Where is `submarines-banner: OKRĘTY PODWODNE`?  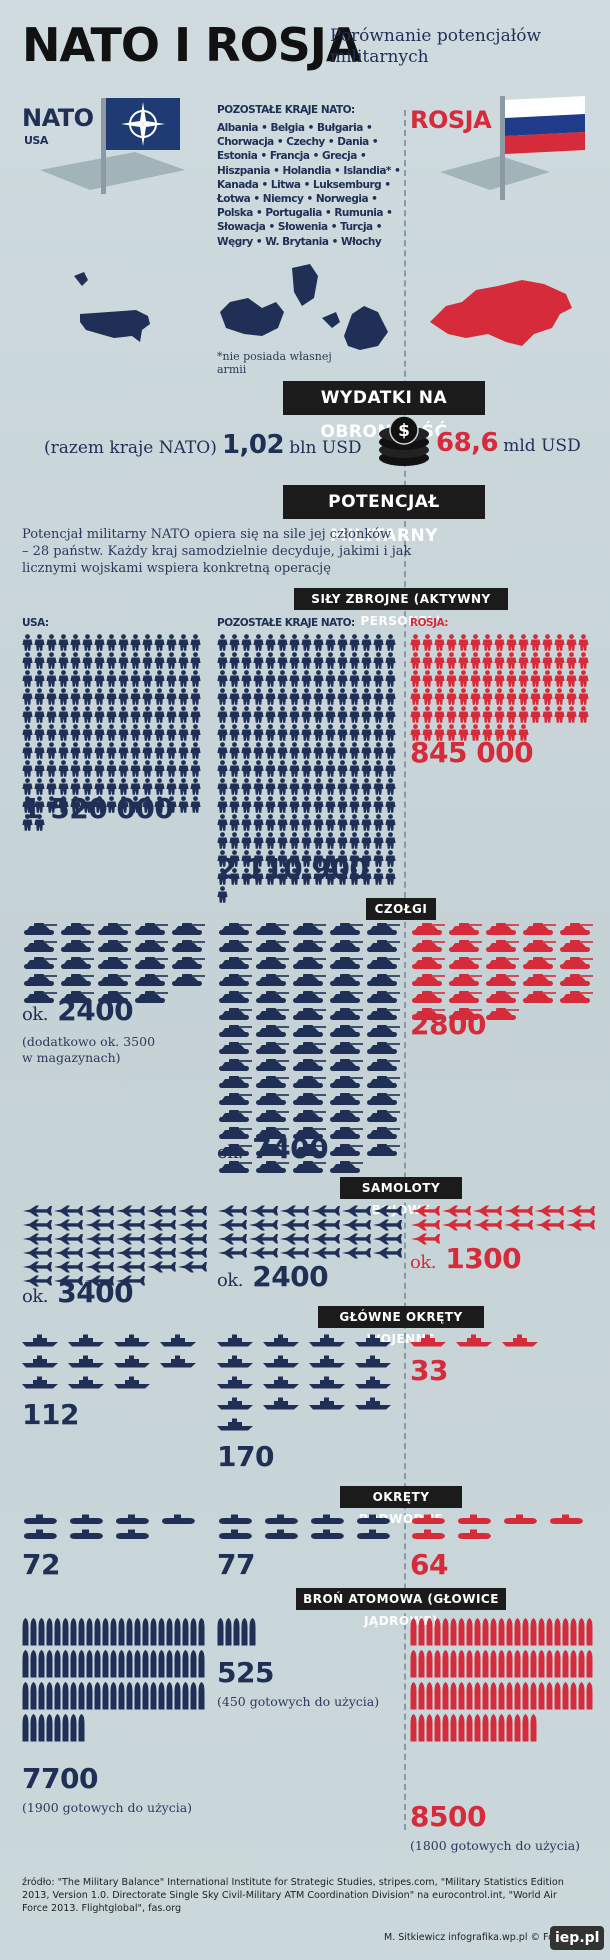
submarines-banner: OKRĘTY PODWODNE is located at coordinates (401, 1506).